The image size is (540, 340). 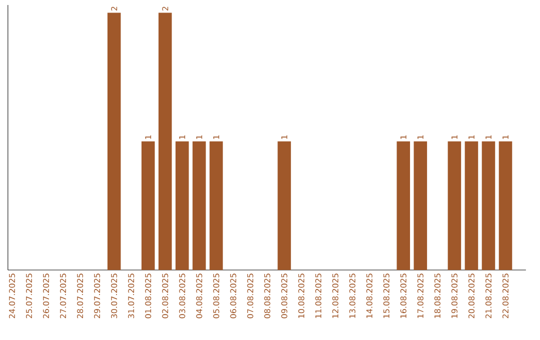 What do you see at coordinates (420, 296) in the screenshot?
I see `x-tick-label: 17.08.2025` at bounding box center [420, 296].